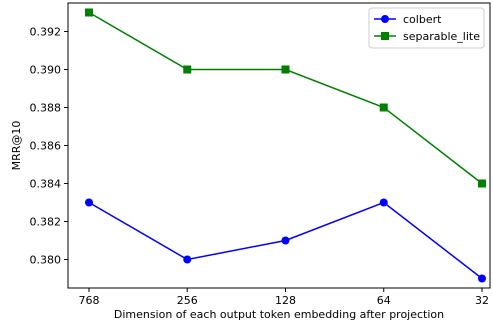 This screenshot has width=493, height=326. I want to click on legend-box, so click(426, 28).